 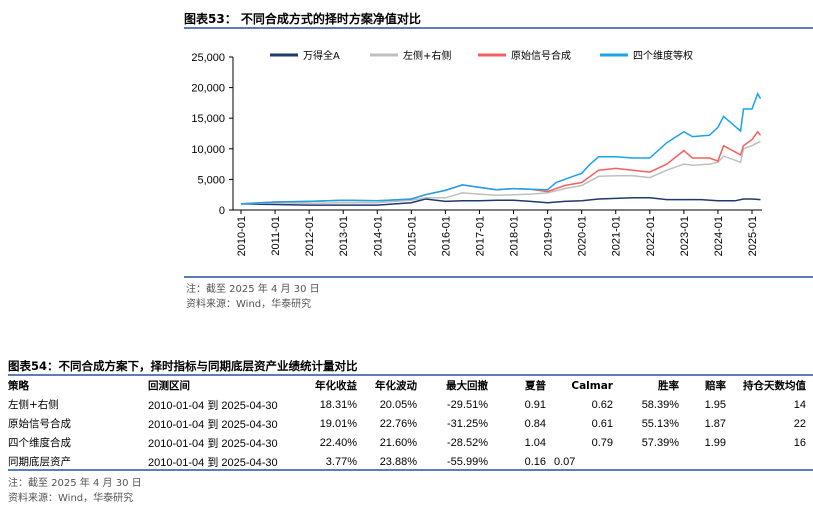 I want to click on x-tick-label: 2025-01, so click(x=753, y=236).